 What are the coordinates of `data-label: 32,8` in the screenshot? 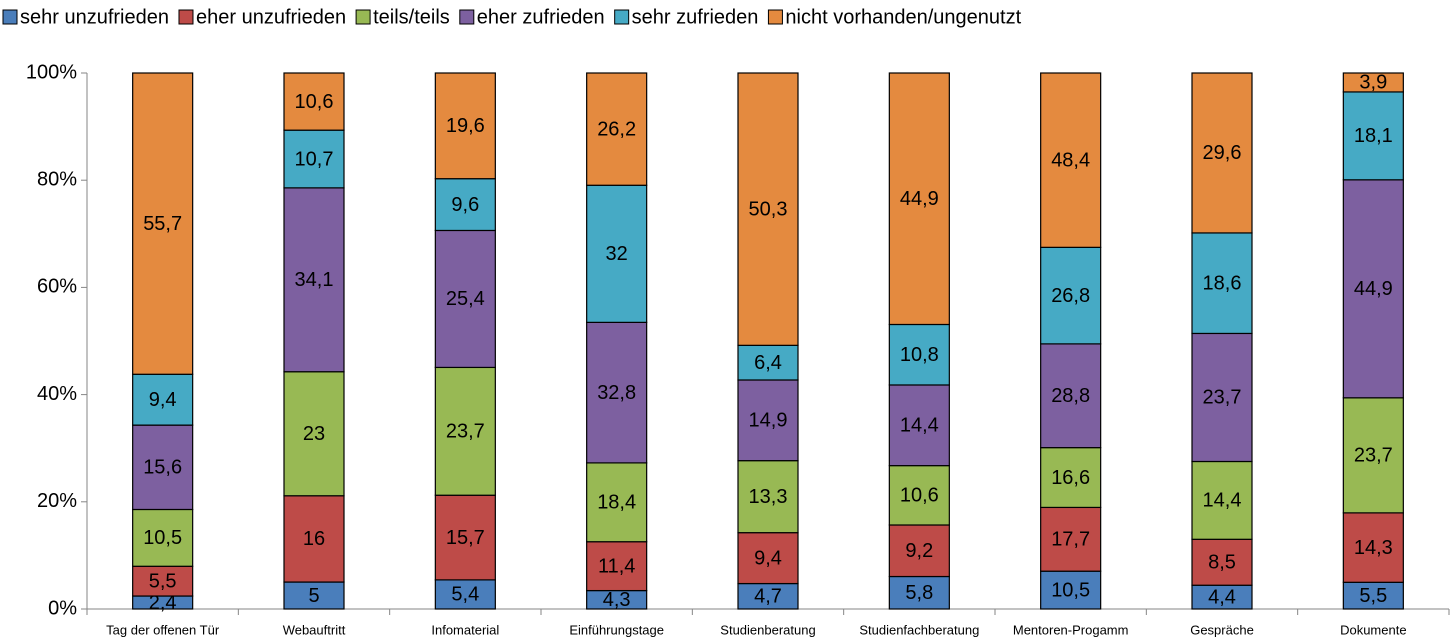 It's located at (616, 393).